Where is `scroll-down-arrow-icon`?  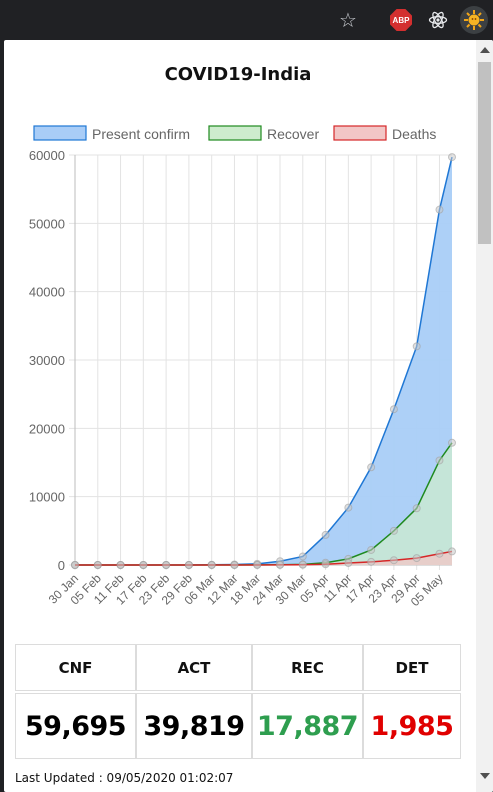 scroll-down-arrow-icon is located at coordinates (485, 776).